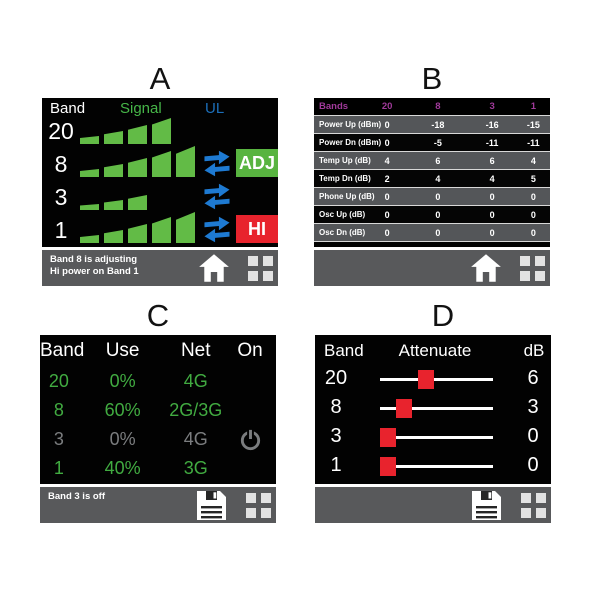  I want to click on panel-a-label: A, so click(160, 78).